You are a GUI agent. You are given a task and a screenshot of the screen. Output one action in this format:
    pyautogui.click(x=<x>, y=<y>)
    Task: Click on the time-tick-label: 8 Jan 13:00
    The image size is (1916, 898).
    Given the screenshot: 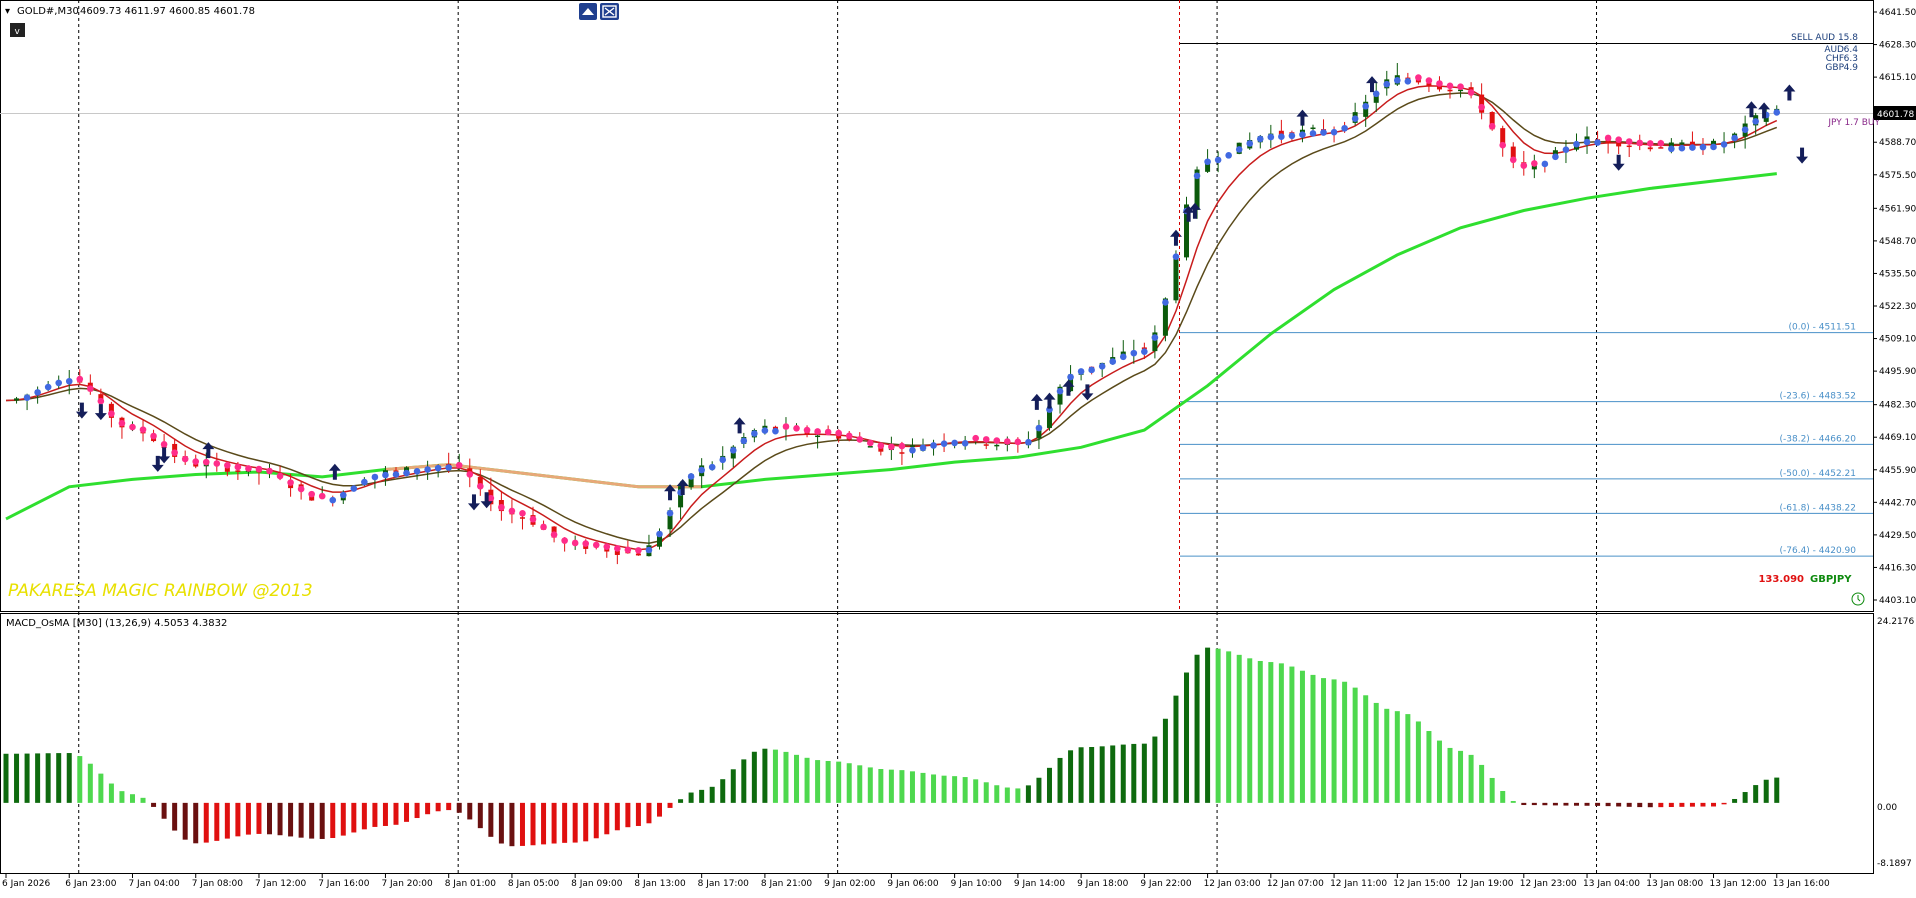 What is the action you would take?
    pyautogui.click(x=660, y=884)
    